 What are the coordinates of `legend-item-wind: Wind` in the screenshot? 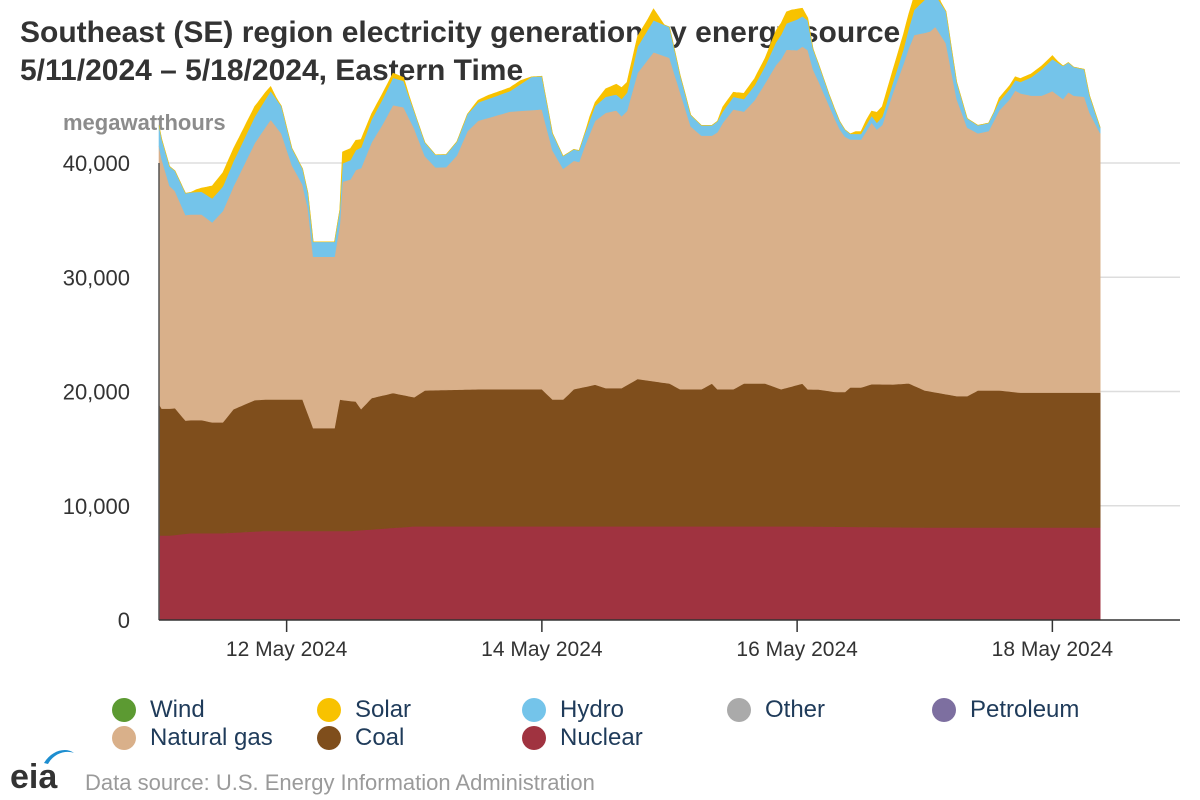 It's located at (158, 709).